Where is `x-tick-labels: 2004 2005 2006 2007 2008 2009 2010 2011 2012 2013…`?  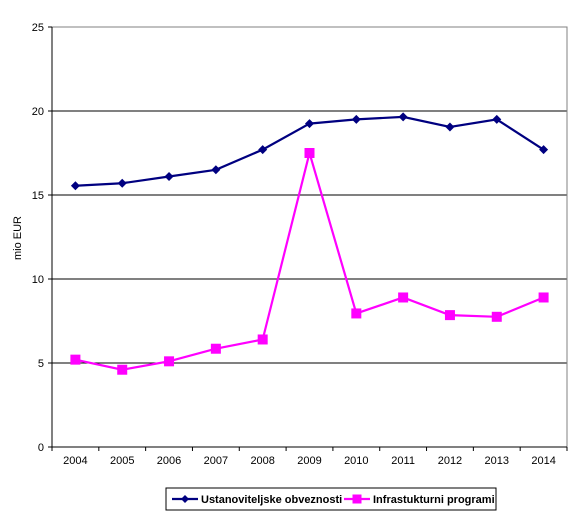
x-tick-labels: 2004 2005 2006 2007 2008 2009 2010 2011 2012 2013… is located at coordinates (309, 461).